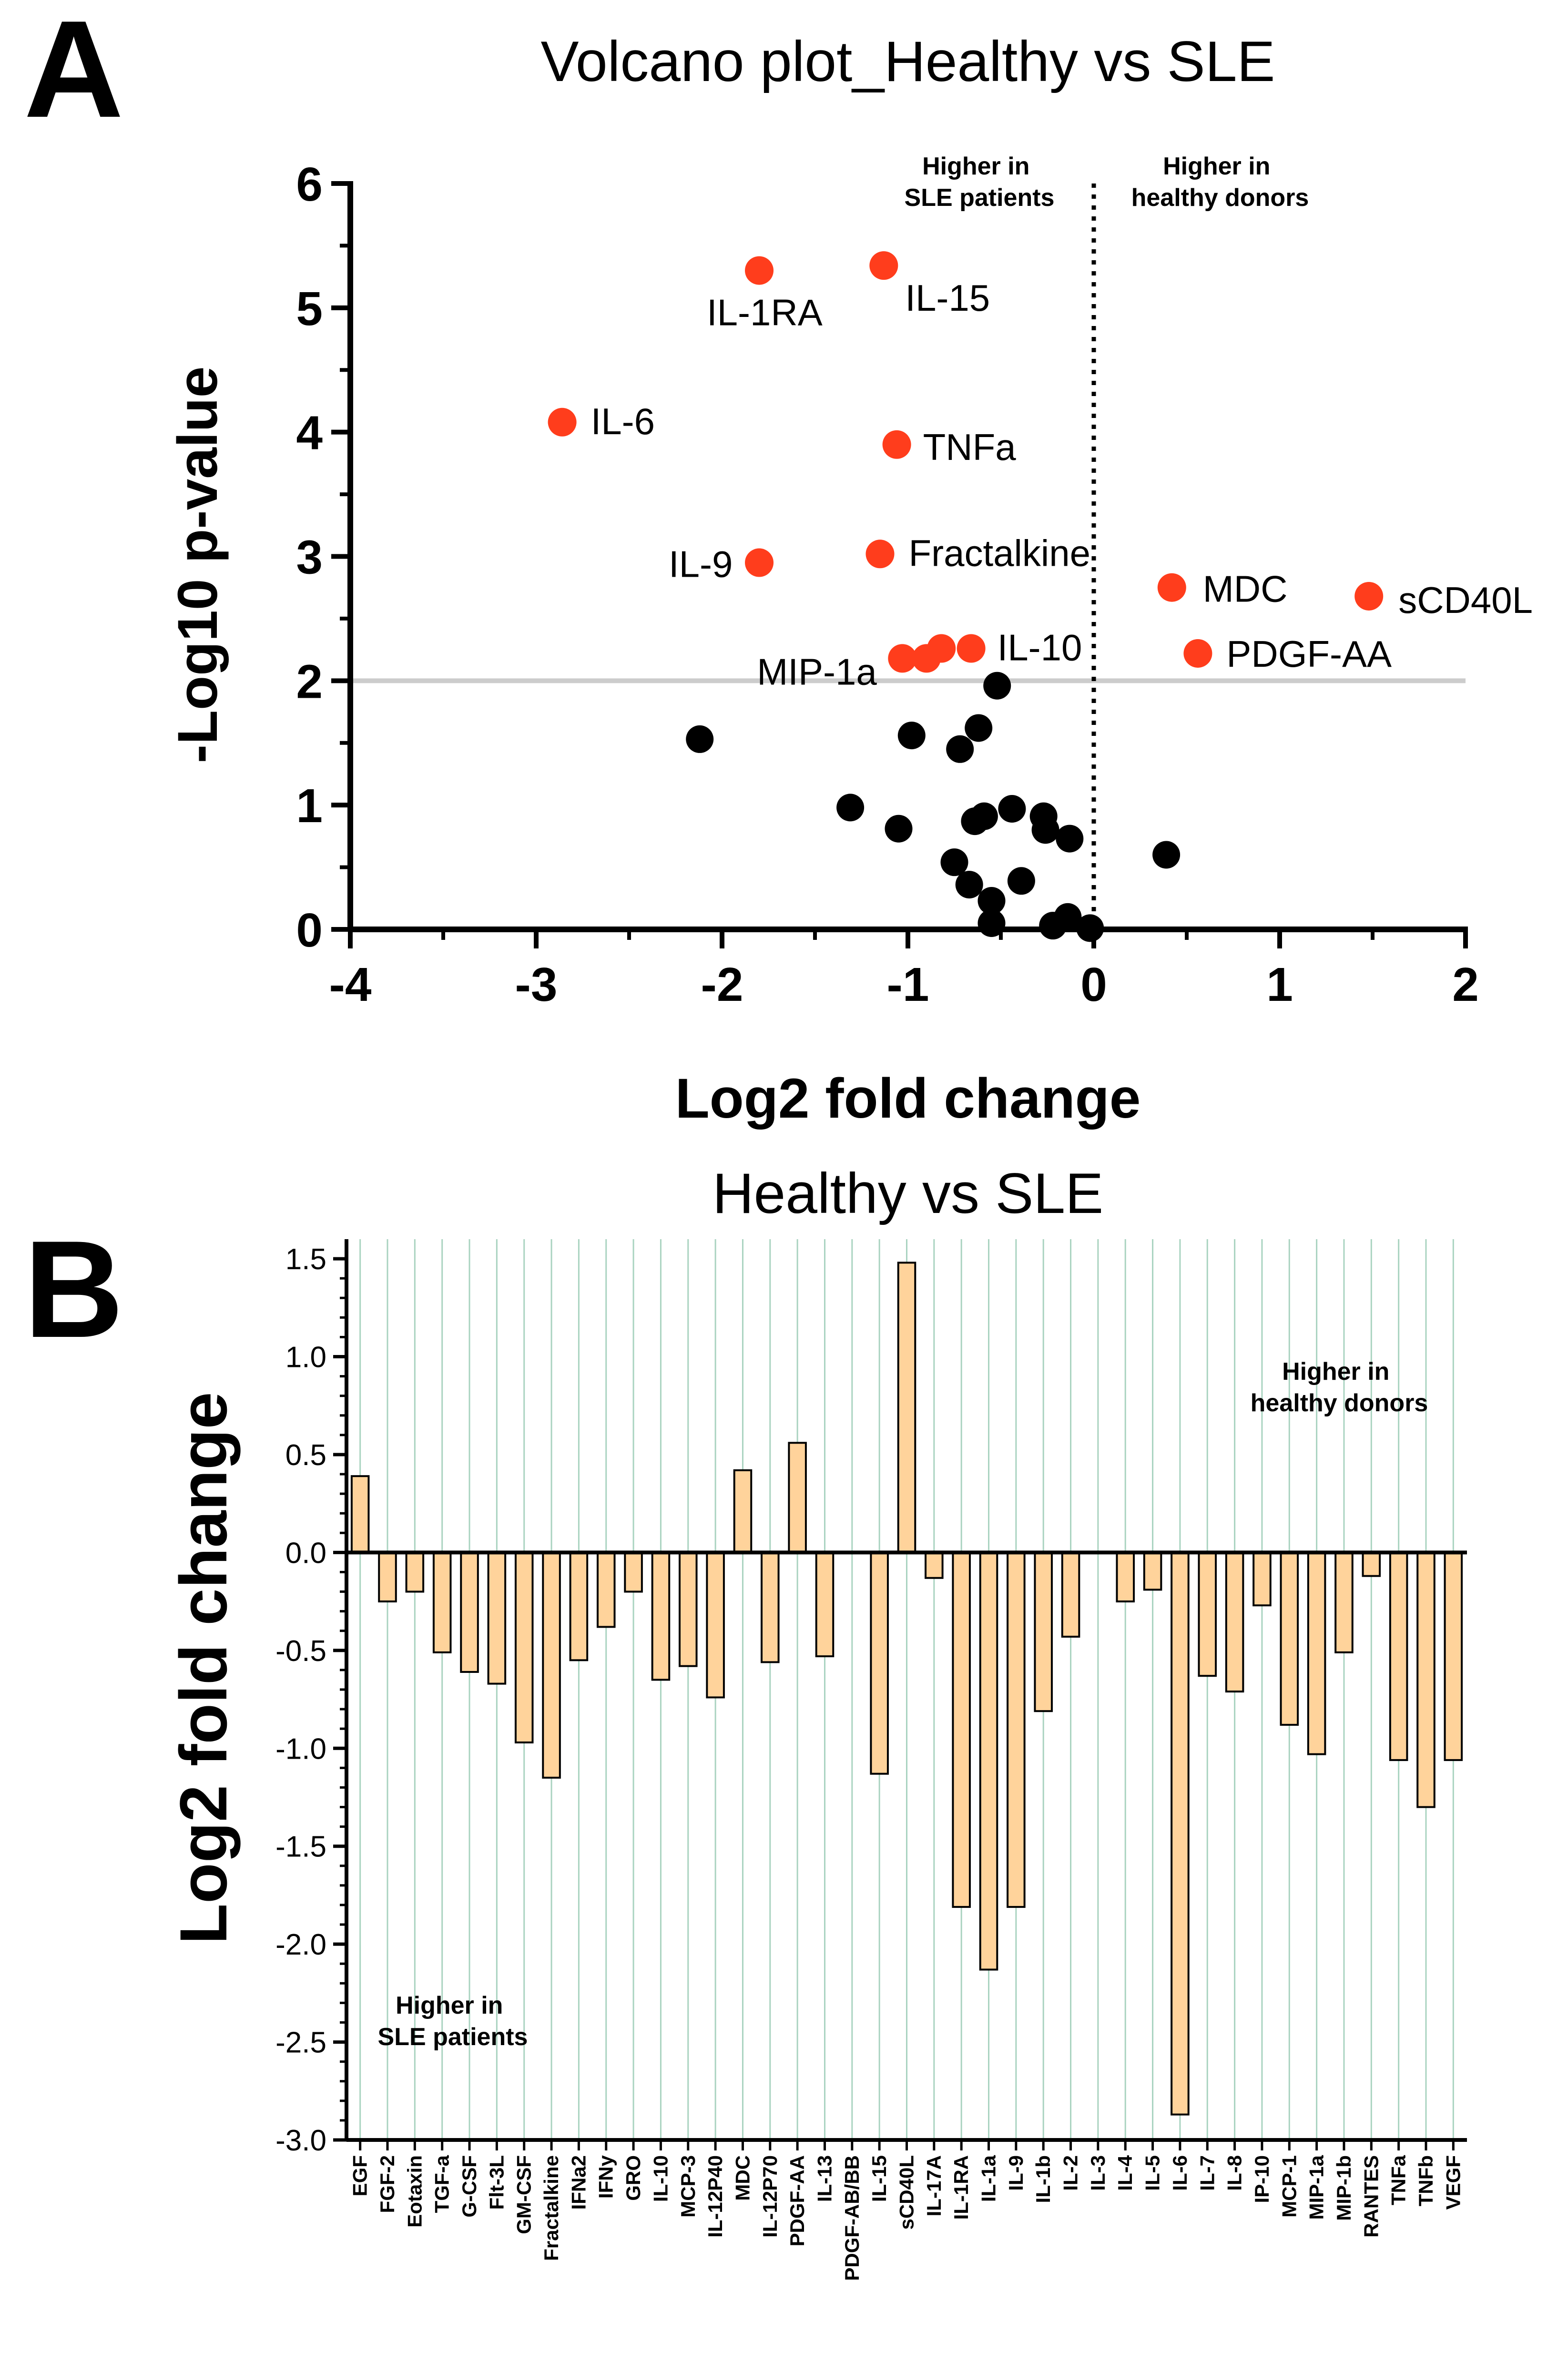  I want to click on x-tick-label: -2, so click(722, 984).